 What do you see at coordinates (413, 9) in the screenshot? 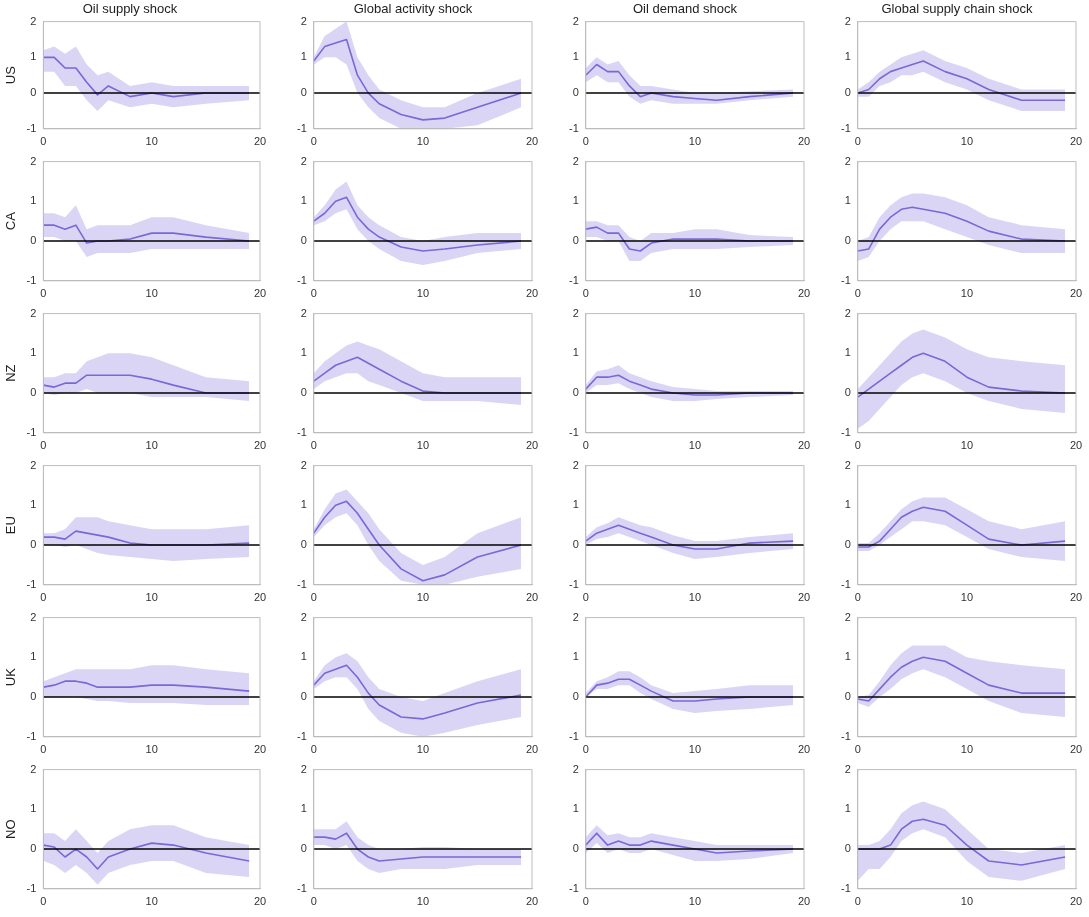
I see `chart-title: Global activity shock` at bounding box center [413, 9].